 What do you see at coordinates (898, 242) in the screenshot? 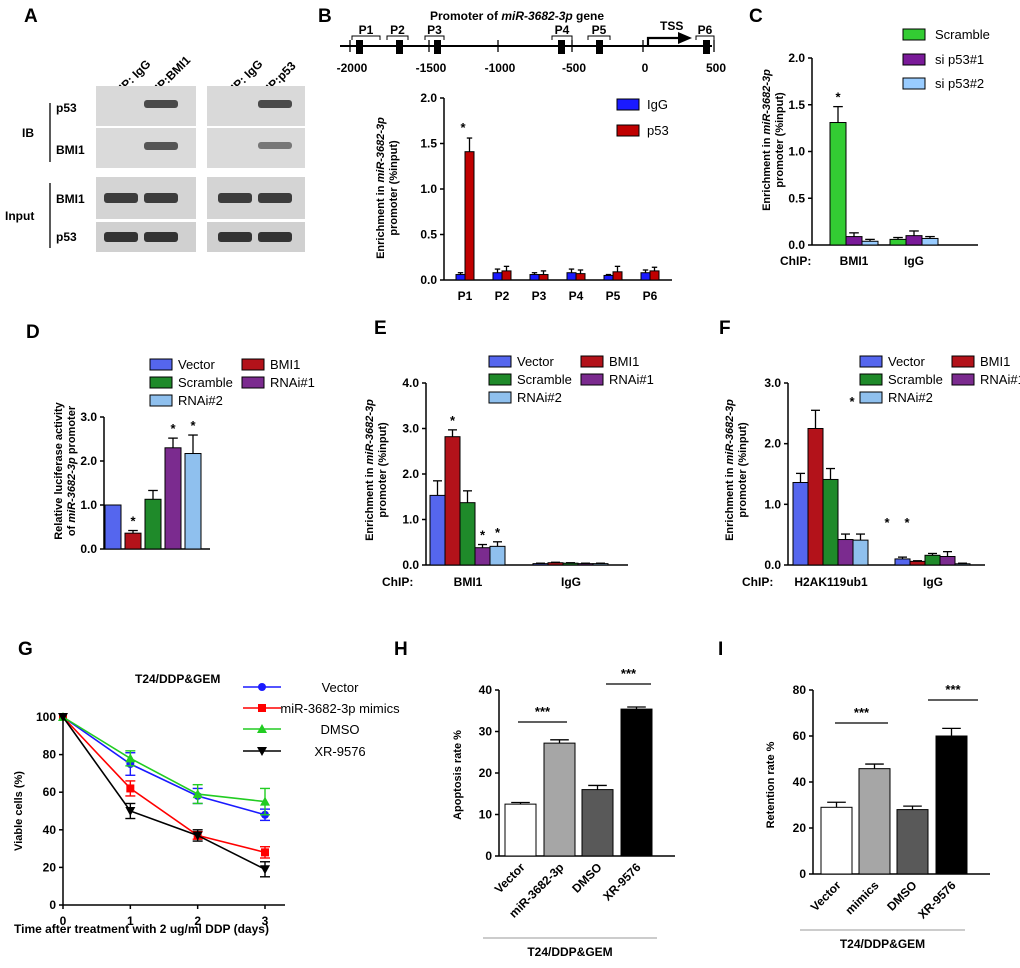
I see `c-bar-scramble` at bounding box center [898, 242].